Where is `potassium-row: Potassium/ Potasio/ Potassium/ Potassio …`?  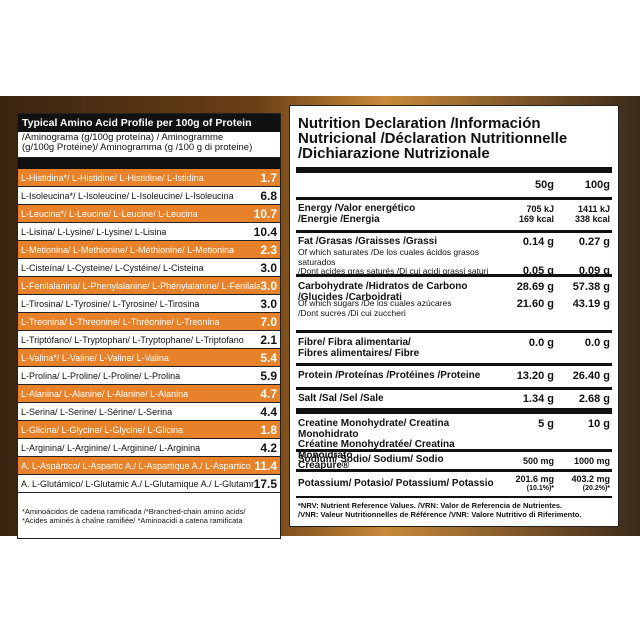 potassium-row: Potassium/ Potasio/ Potassium/ Potassio … is located at coordinates (454, 485).